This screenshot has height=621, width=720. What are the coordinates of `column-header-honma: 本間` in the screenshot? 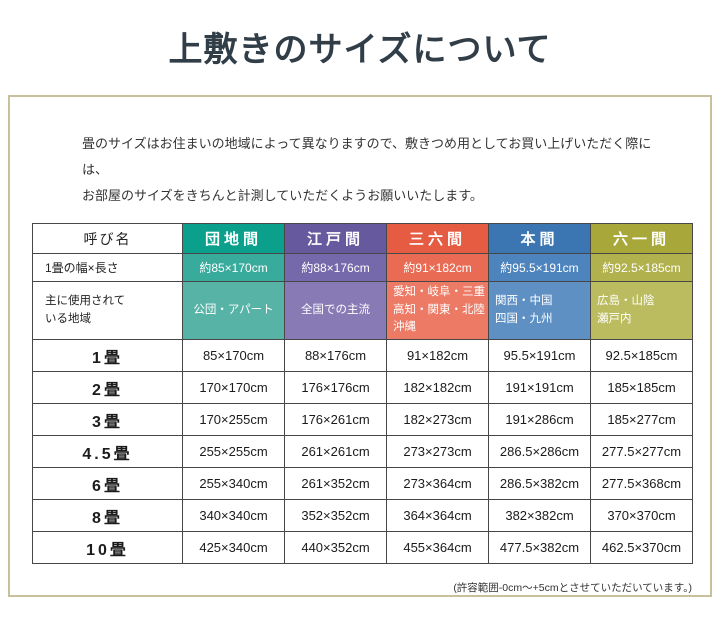 It's located at (539, 238).